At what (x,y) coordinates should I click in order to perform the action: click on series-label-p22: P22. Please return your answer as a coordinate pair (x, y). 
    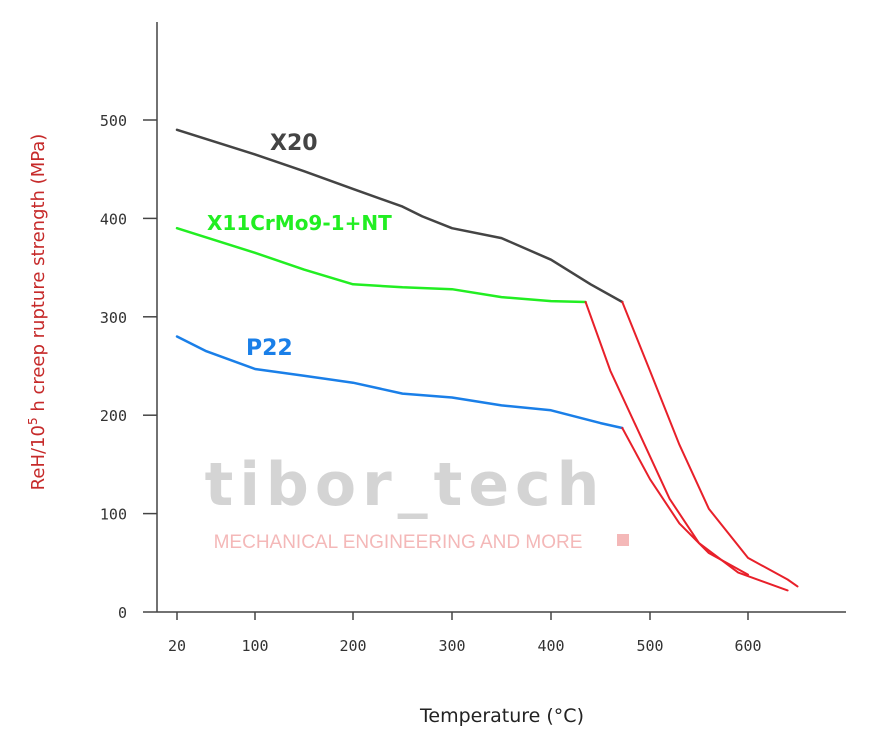
    Looking at the image, I should click on (269, 348).